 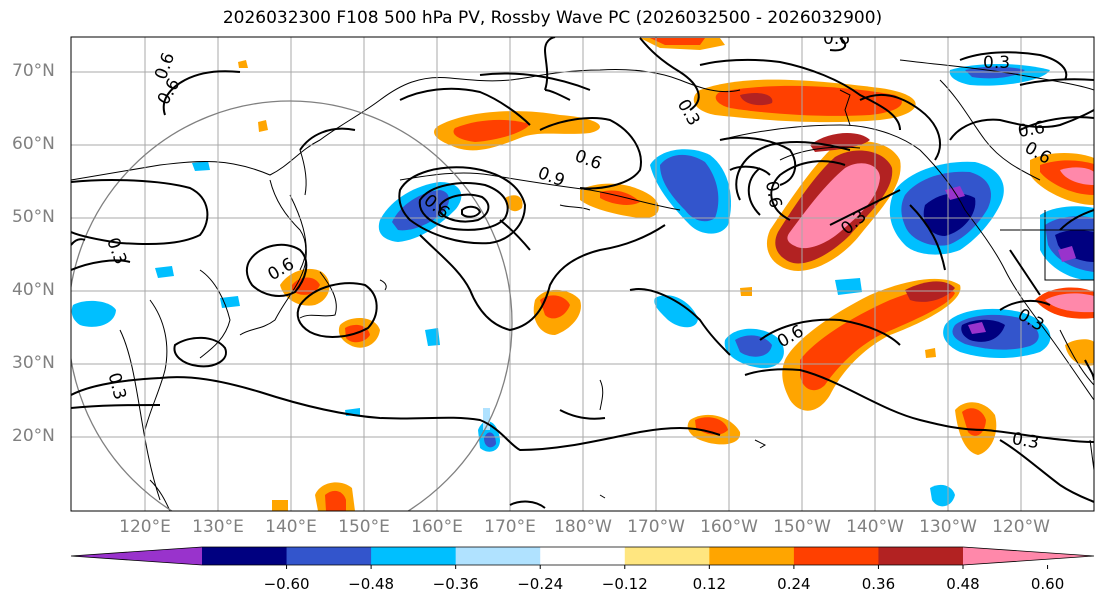 I want to click on colorbar-tick-label: 0.24, so click(x=794, y=584).